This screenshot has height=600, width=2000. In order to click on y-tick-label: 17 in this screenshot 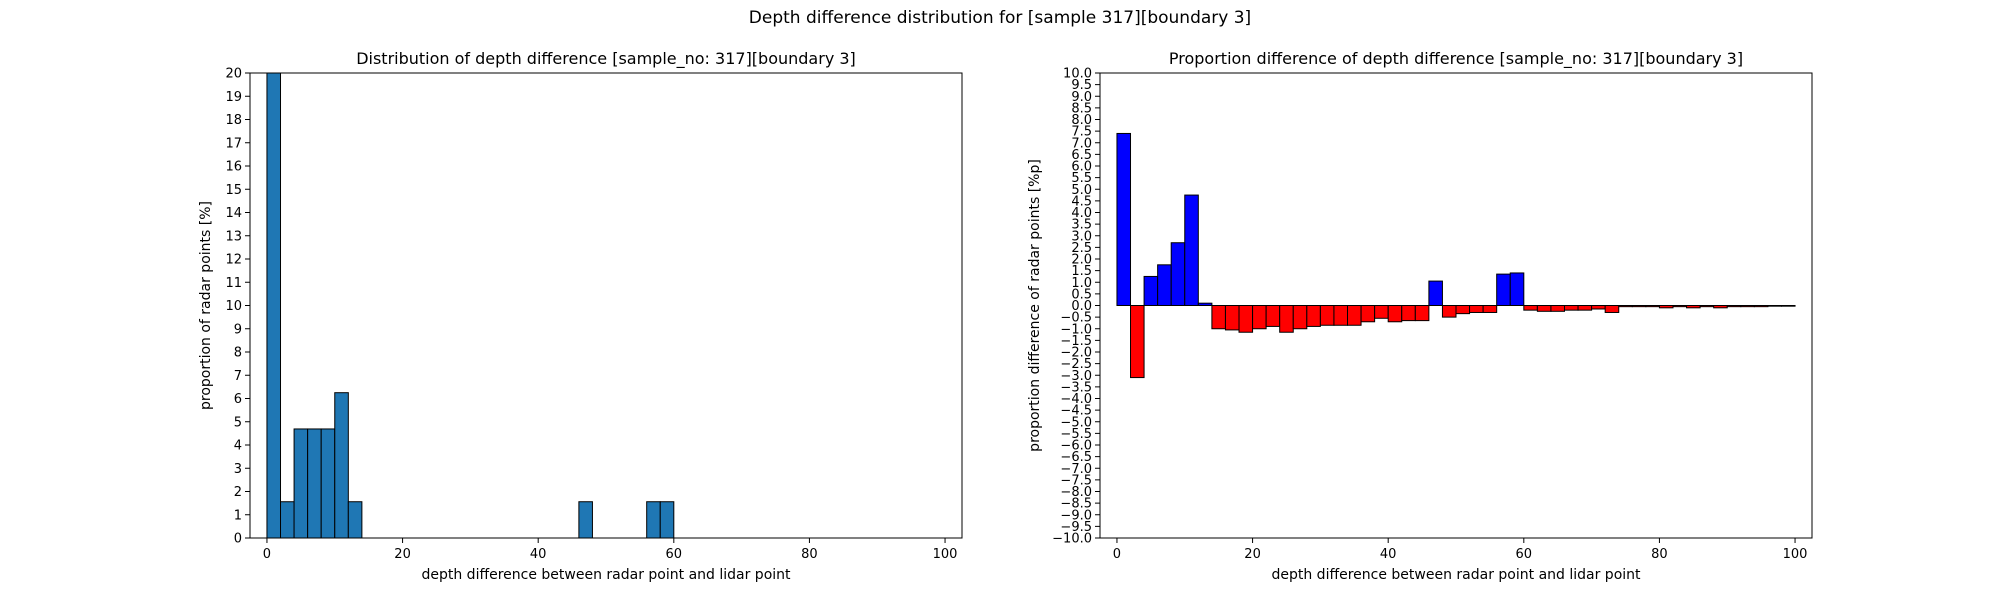, I will do `click(233, 143)`.